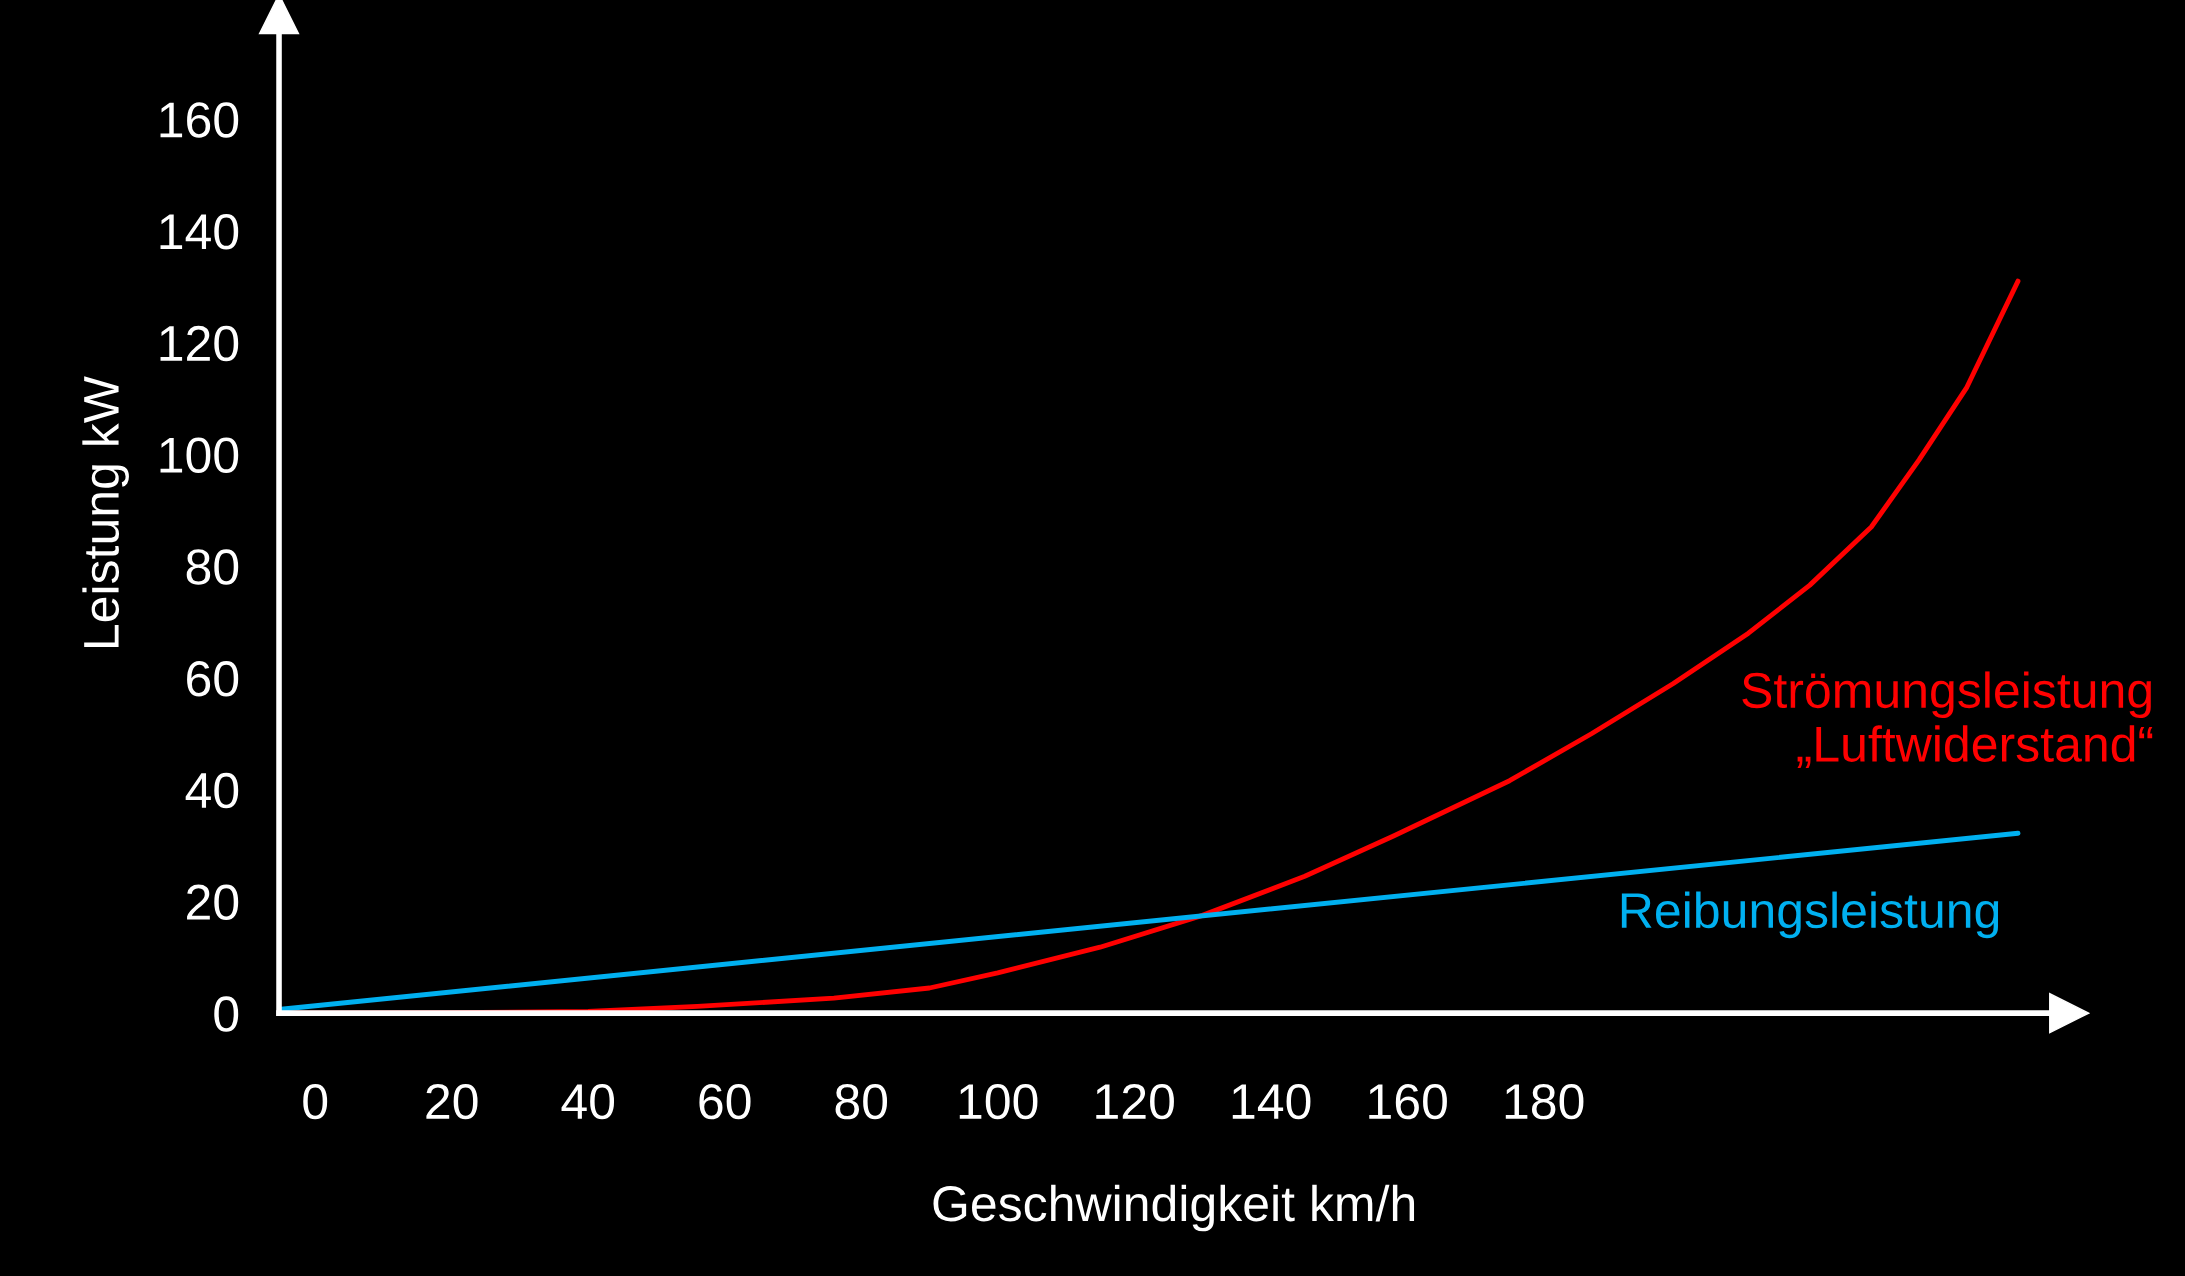 This screenshot has width=2185, height=1276. I want to click on x-tick-label: 160, so click(1408, 1101).